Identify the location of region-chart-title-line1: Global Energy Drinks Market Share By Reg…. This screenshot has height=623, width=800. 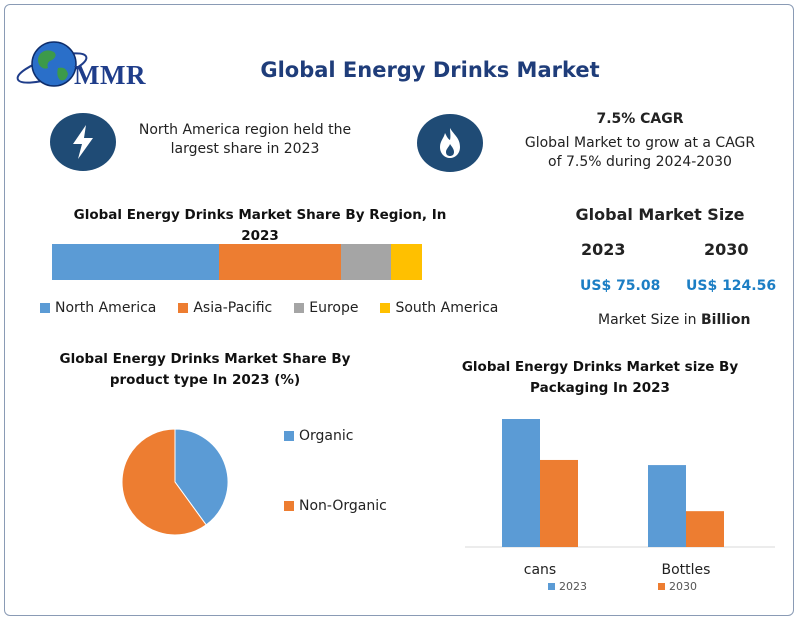
(260, 225).